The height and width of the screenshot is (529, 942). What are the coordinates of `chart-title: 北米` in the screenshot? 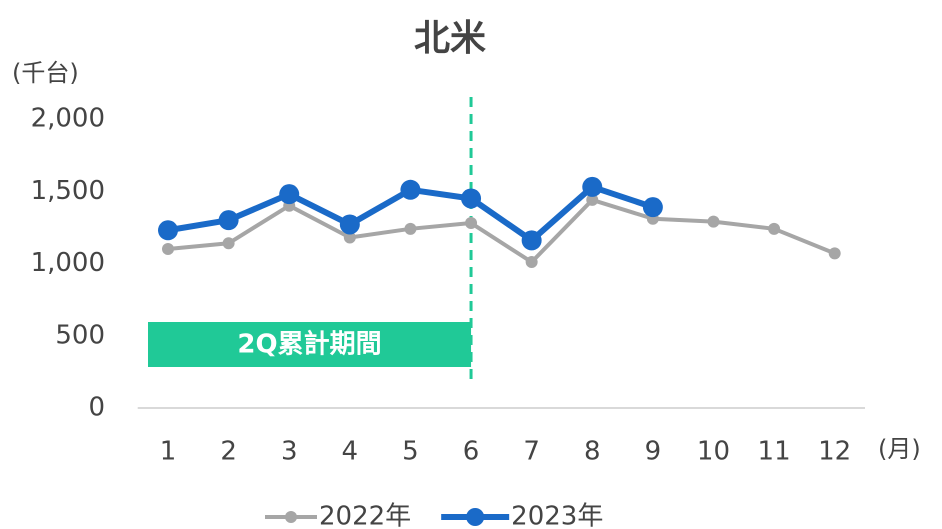 It's located at (450, 38).